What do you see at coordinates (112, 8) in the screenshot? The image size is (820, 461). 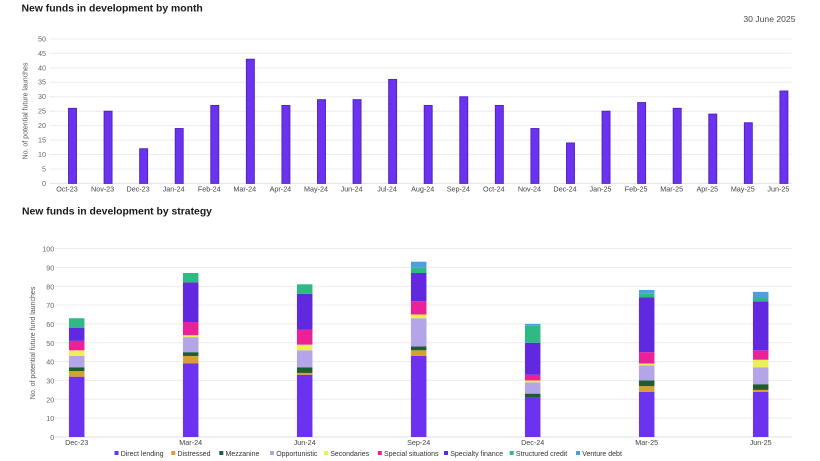 I see `svg-text:New funds in development by mo: New funds in development by month` at bounding box center [112, 8].